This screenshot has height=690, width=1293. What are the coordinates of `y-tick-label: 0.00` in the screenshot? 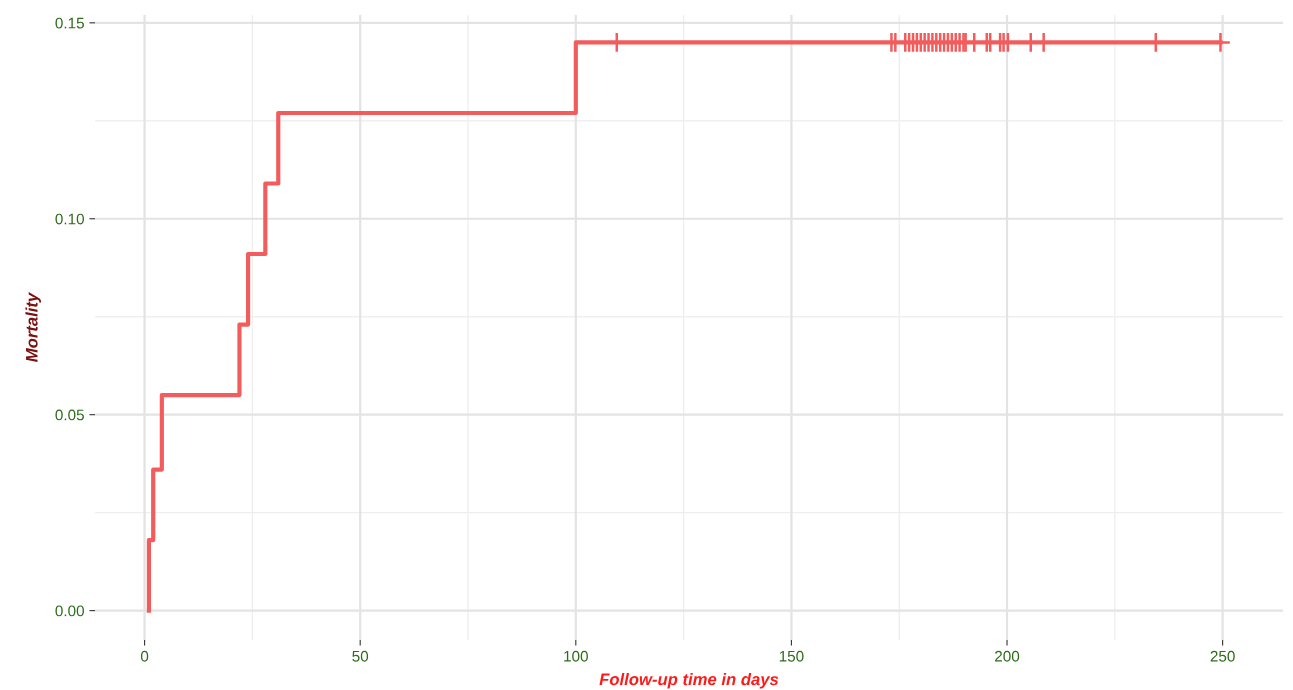 It's located at (69, 611).